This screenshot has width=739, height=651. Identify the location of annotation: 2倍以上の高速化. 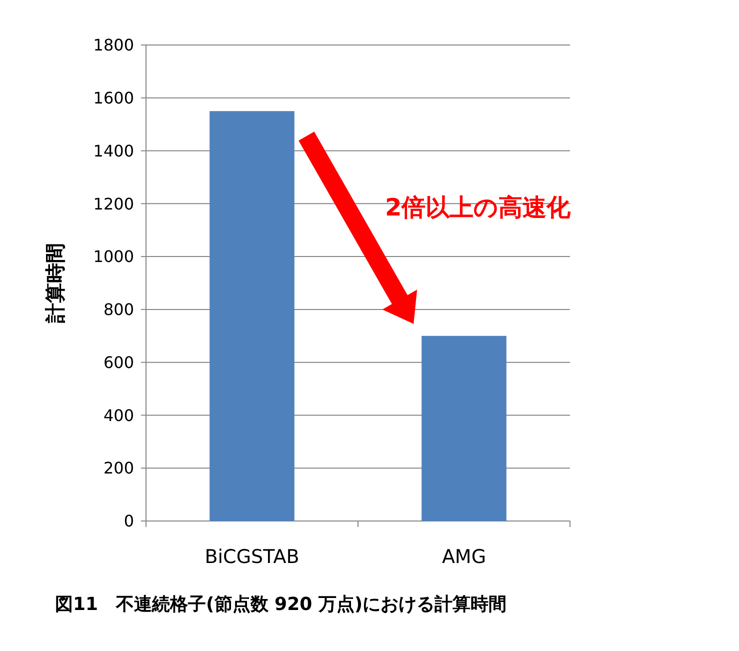
(478, 208).